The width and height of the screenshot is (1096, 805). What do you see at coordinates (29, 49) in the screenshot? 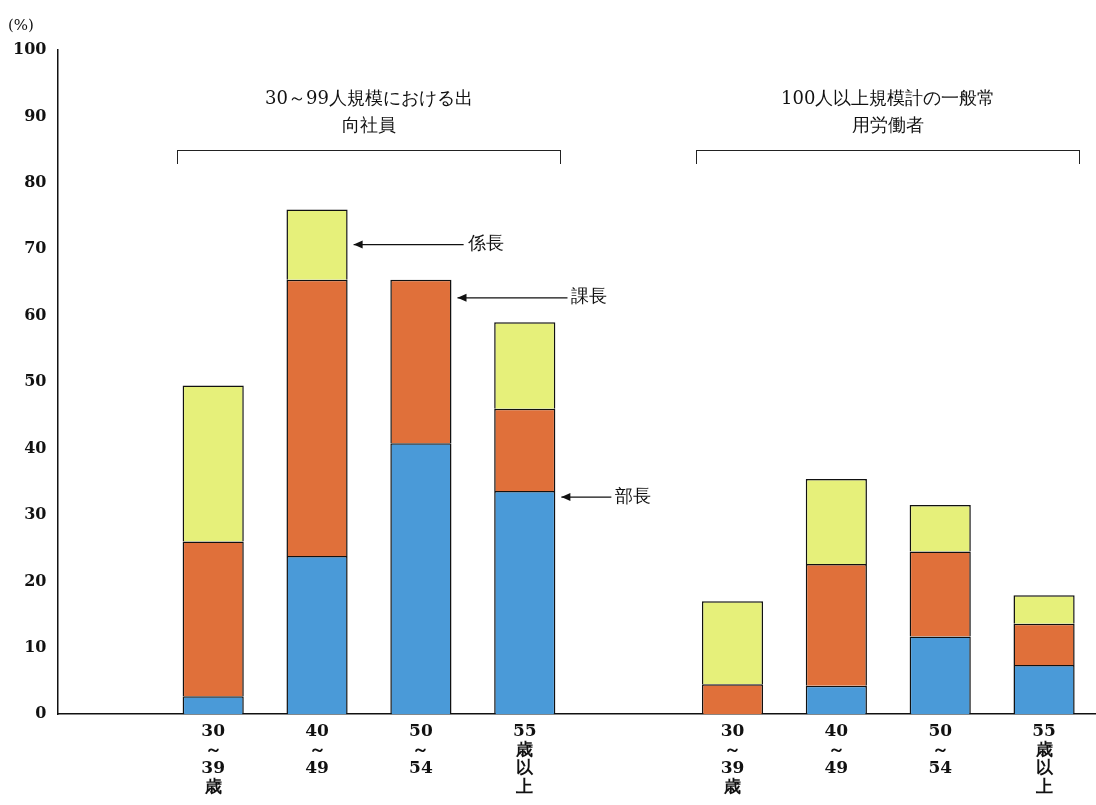
I see `y-tick-label: 100` at bounding box center [29, 49].